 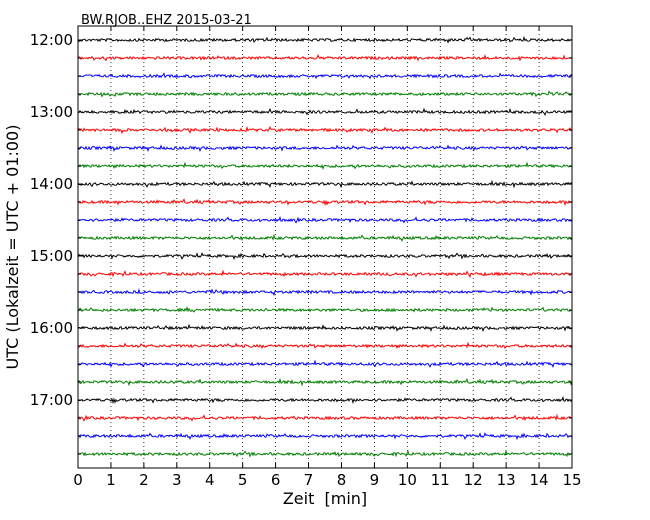 What do you see at coordinates (166, 20) in the screenshot?
I see `chart-title: BW.RJOB..EHZ 2015-03-21` at bounding box center [166, 20].